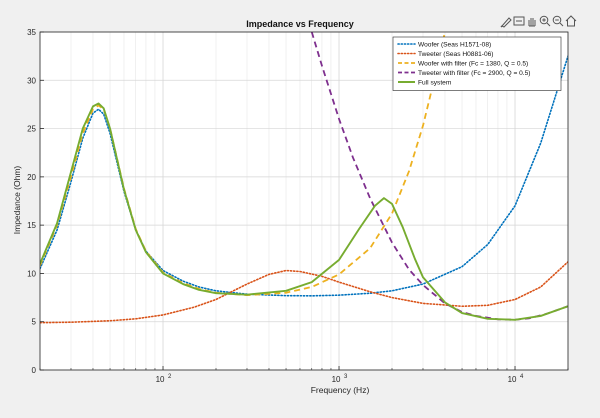 The height and width of the screenshot is (418, 600). What do you see at coordinates (545, 21) in the screenshot?
I see `zoom-in-icon` at bounding box center [545, 21].